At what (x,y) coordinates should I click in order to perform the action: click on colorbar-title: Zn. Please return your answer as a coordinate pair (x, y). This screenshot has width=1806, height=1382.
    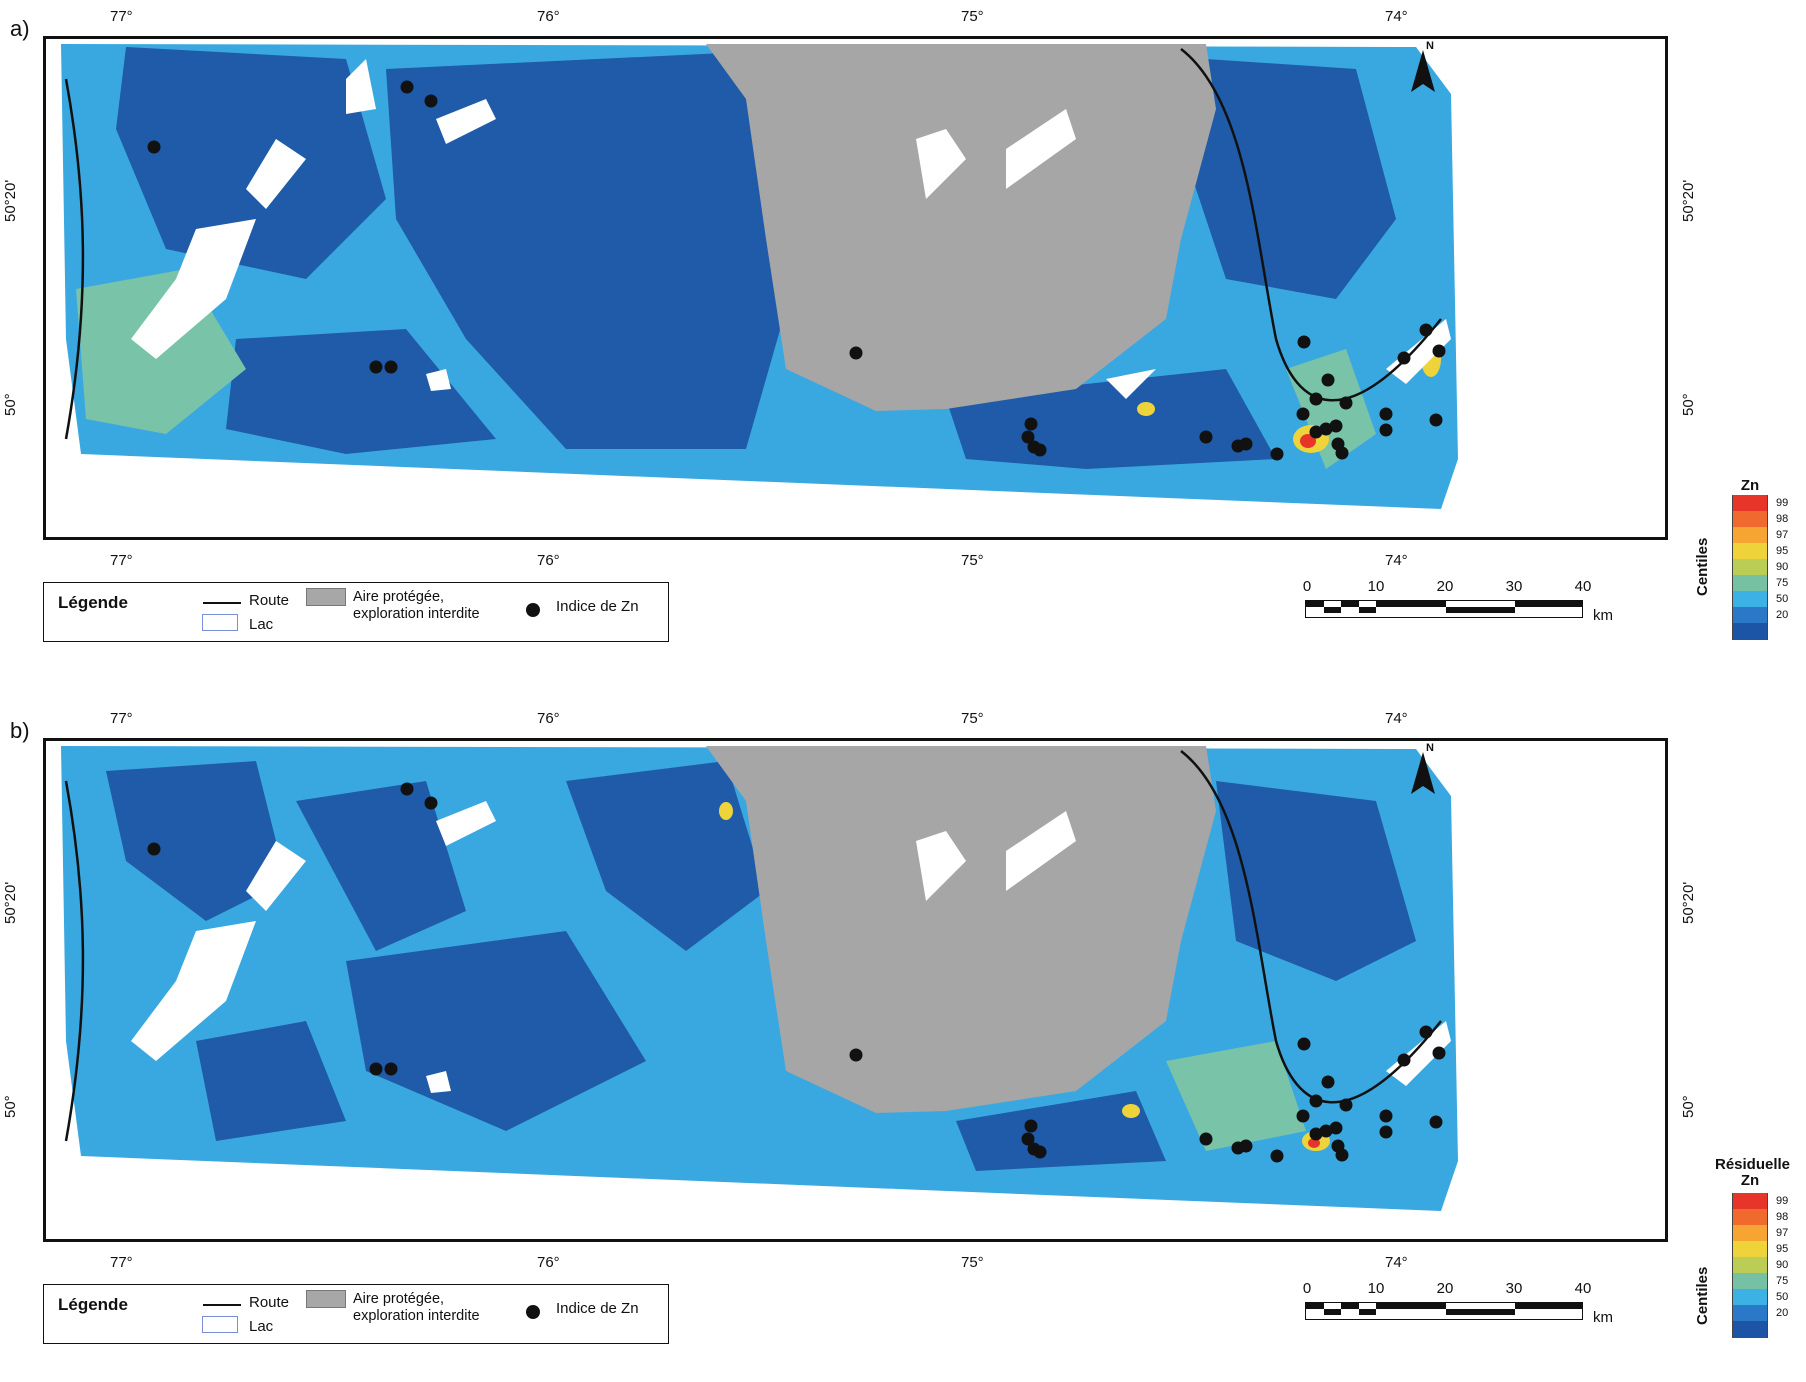
    Looking at the image, I should click on (1750, 485).